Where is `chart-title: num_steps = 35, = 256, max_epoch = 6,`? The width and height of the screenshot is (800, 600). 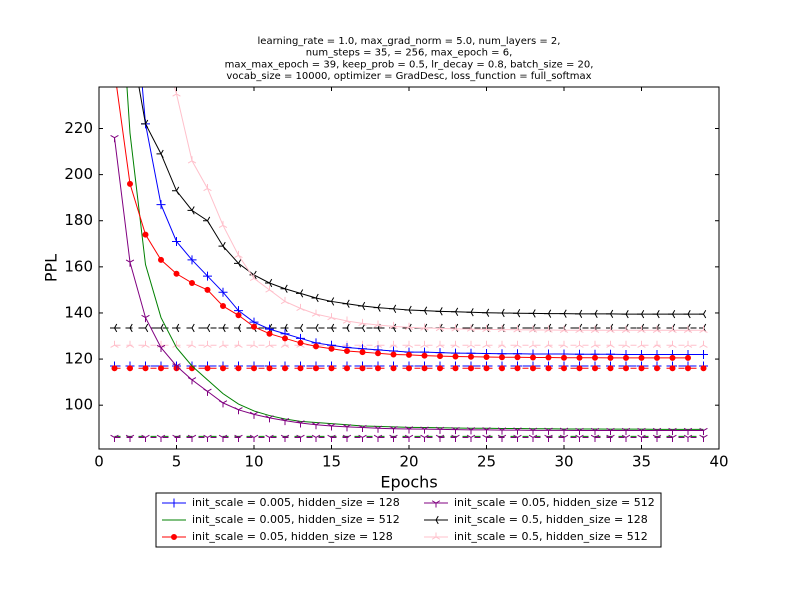
chart-title: num_steps = 35, = 256, max_epoch = 6, is located at coordinates (409, 53).